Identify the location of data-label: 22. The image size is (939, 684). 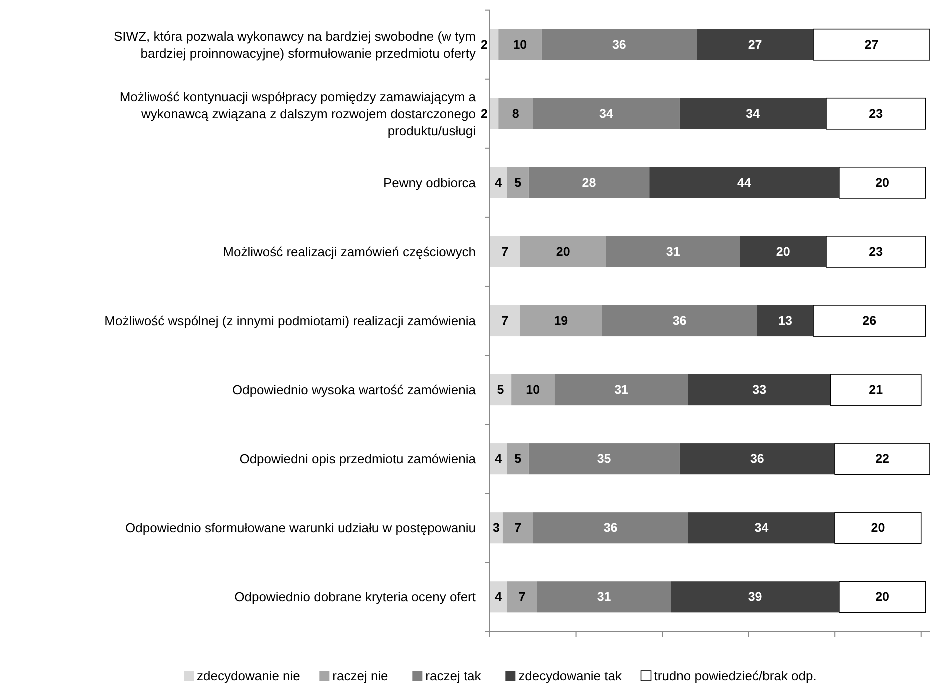
(883, 459).